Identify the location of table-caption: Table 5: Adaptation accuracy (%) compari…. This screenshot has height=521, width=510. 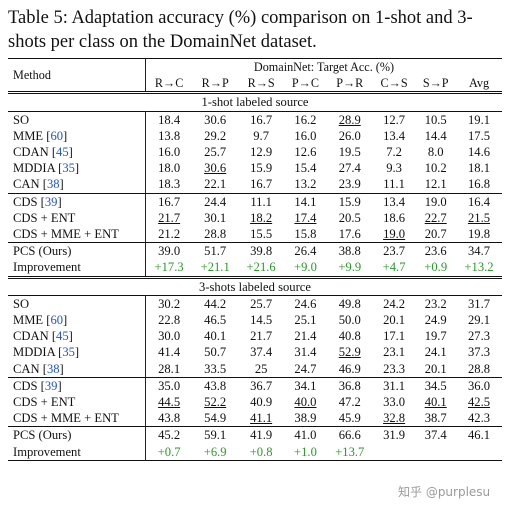
(240, 30).